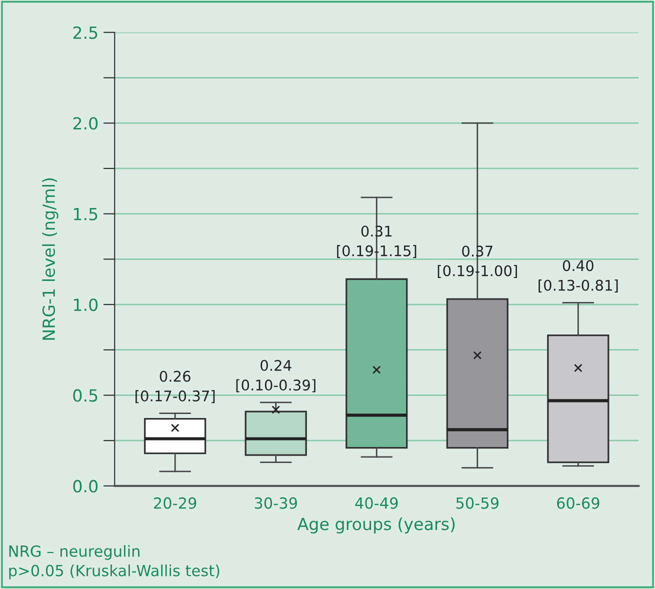 This screenshot has width=655, height=589. What do you see at coordinates (86, 214) in the screenshot?
I see `y-tick-label: 1.5` at bounding box center [86, 214].